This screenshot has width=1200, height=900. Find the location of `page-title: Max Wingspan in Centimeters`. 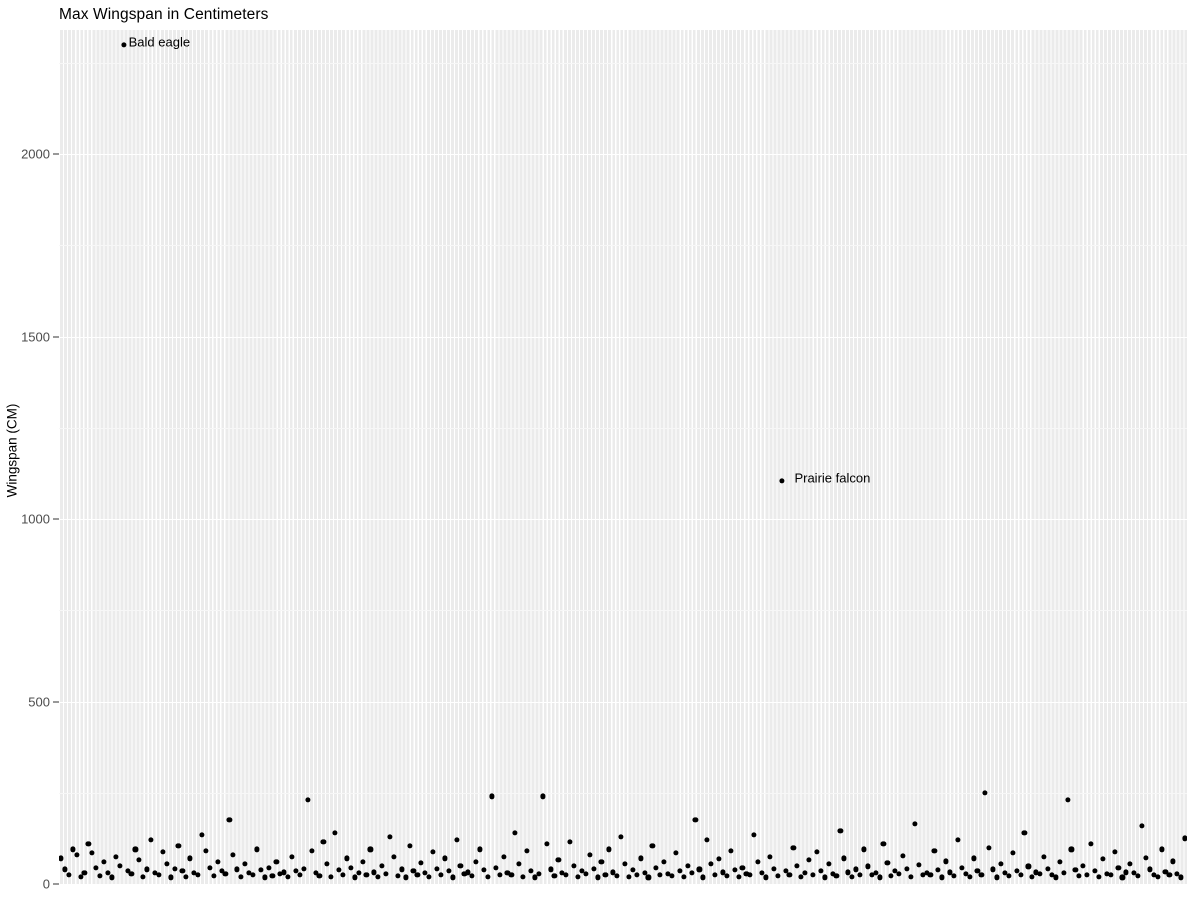

page-title: Max Wingspan in Centimeters is located at coordinates (164, 14).